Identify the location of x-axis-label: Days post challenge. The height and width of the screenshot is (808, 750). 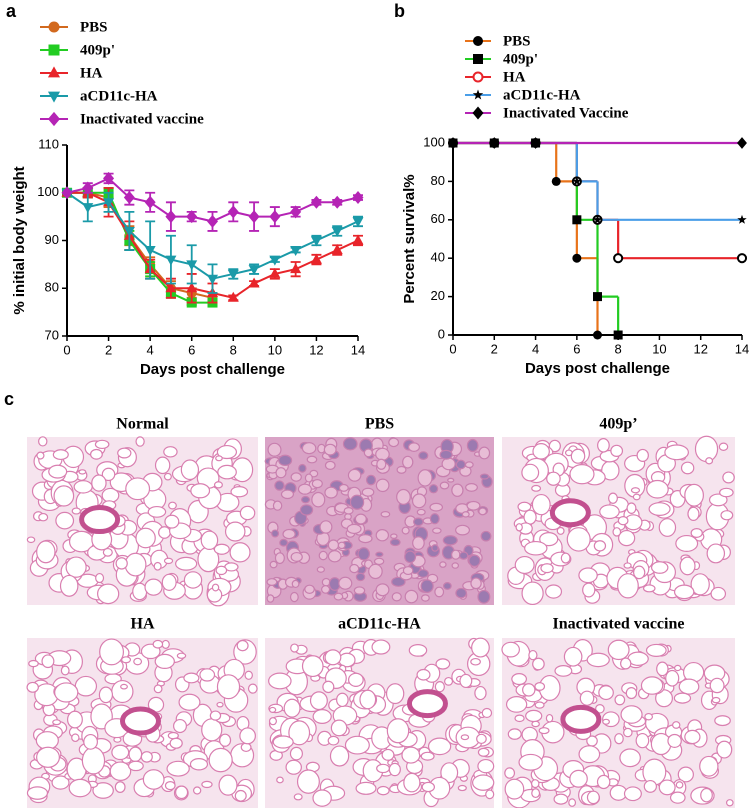
(597, 368).